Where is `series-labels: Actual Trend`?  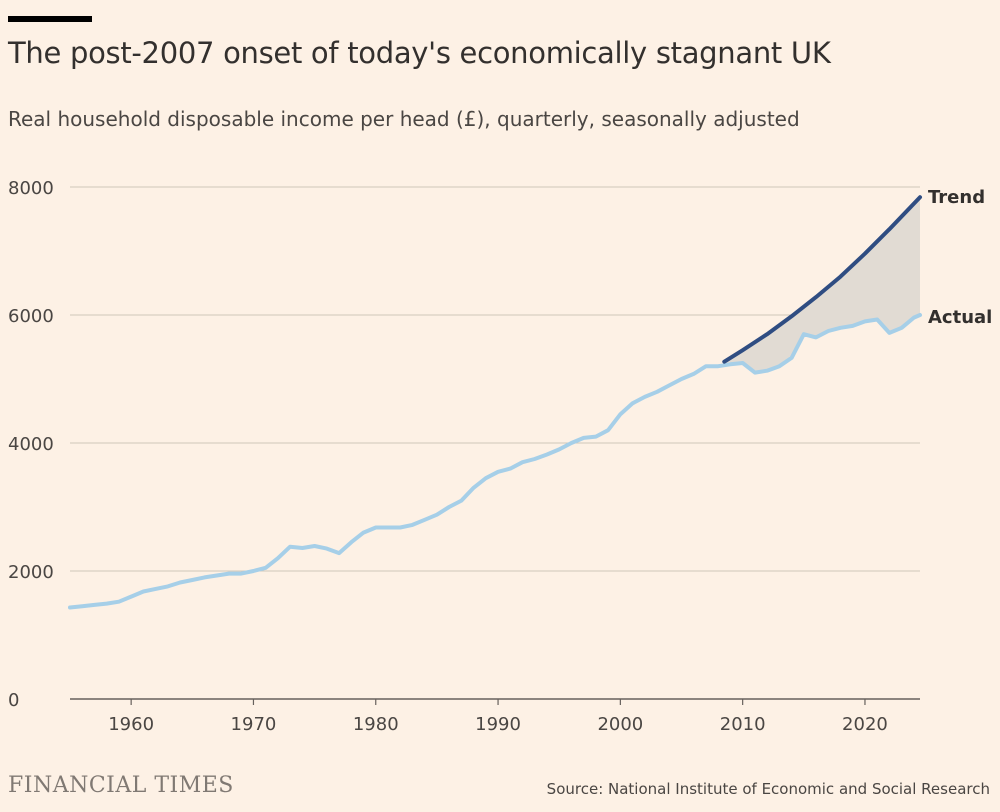 series-labels: Actual Trend is located at coordinates (960, 257).